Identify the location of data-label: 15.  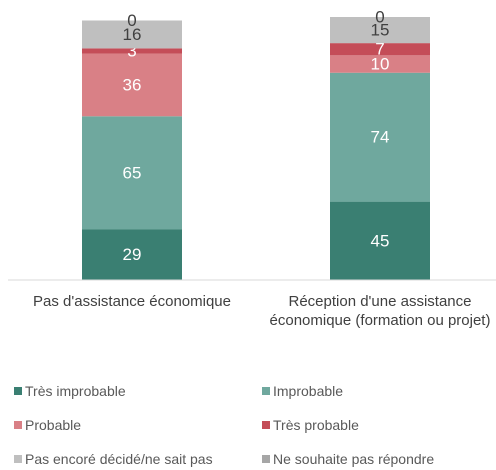
(380, 30).